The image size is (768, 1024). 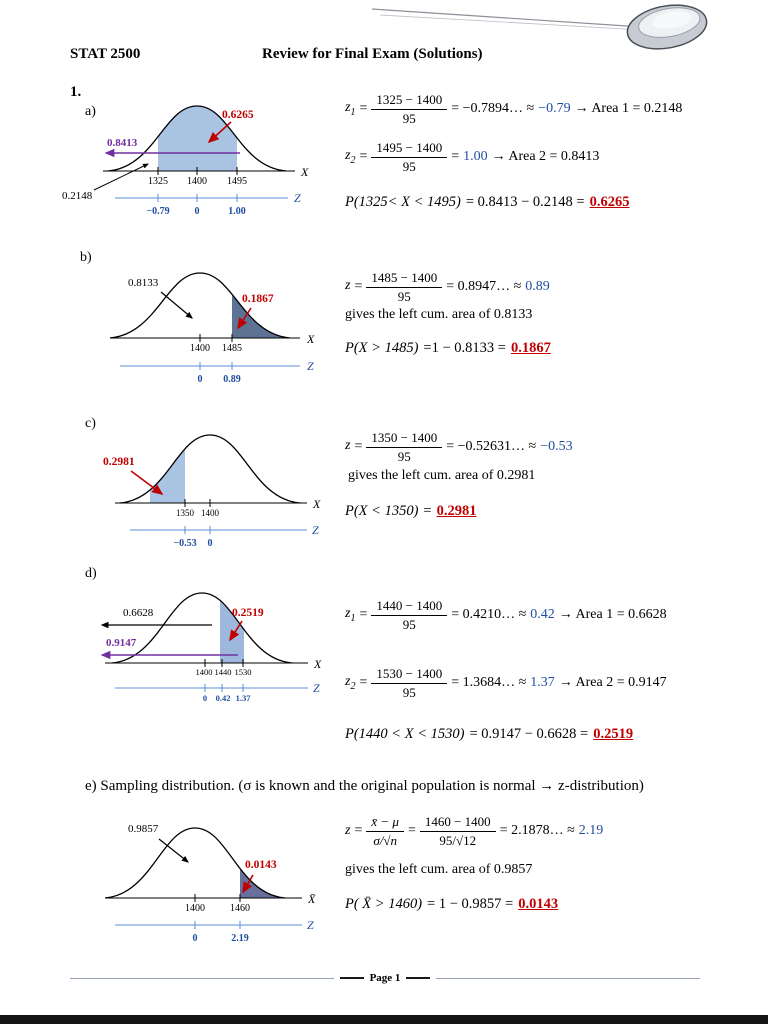 I want to click on z-value: −0.79, so click(x=554, y=109).